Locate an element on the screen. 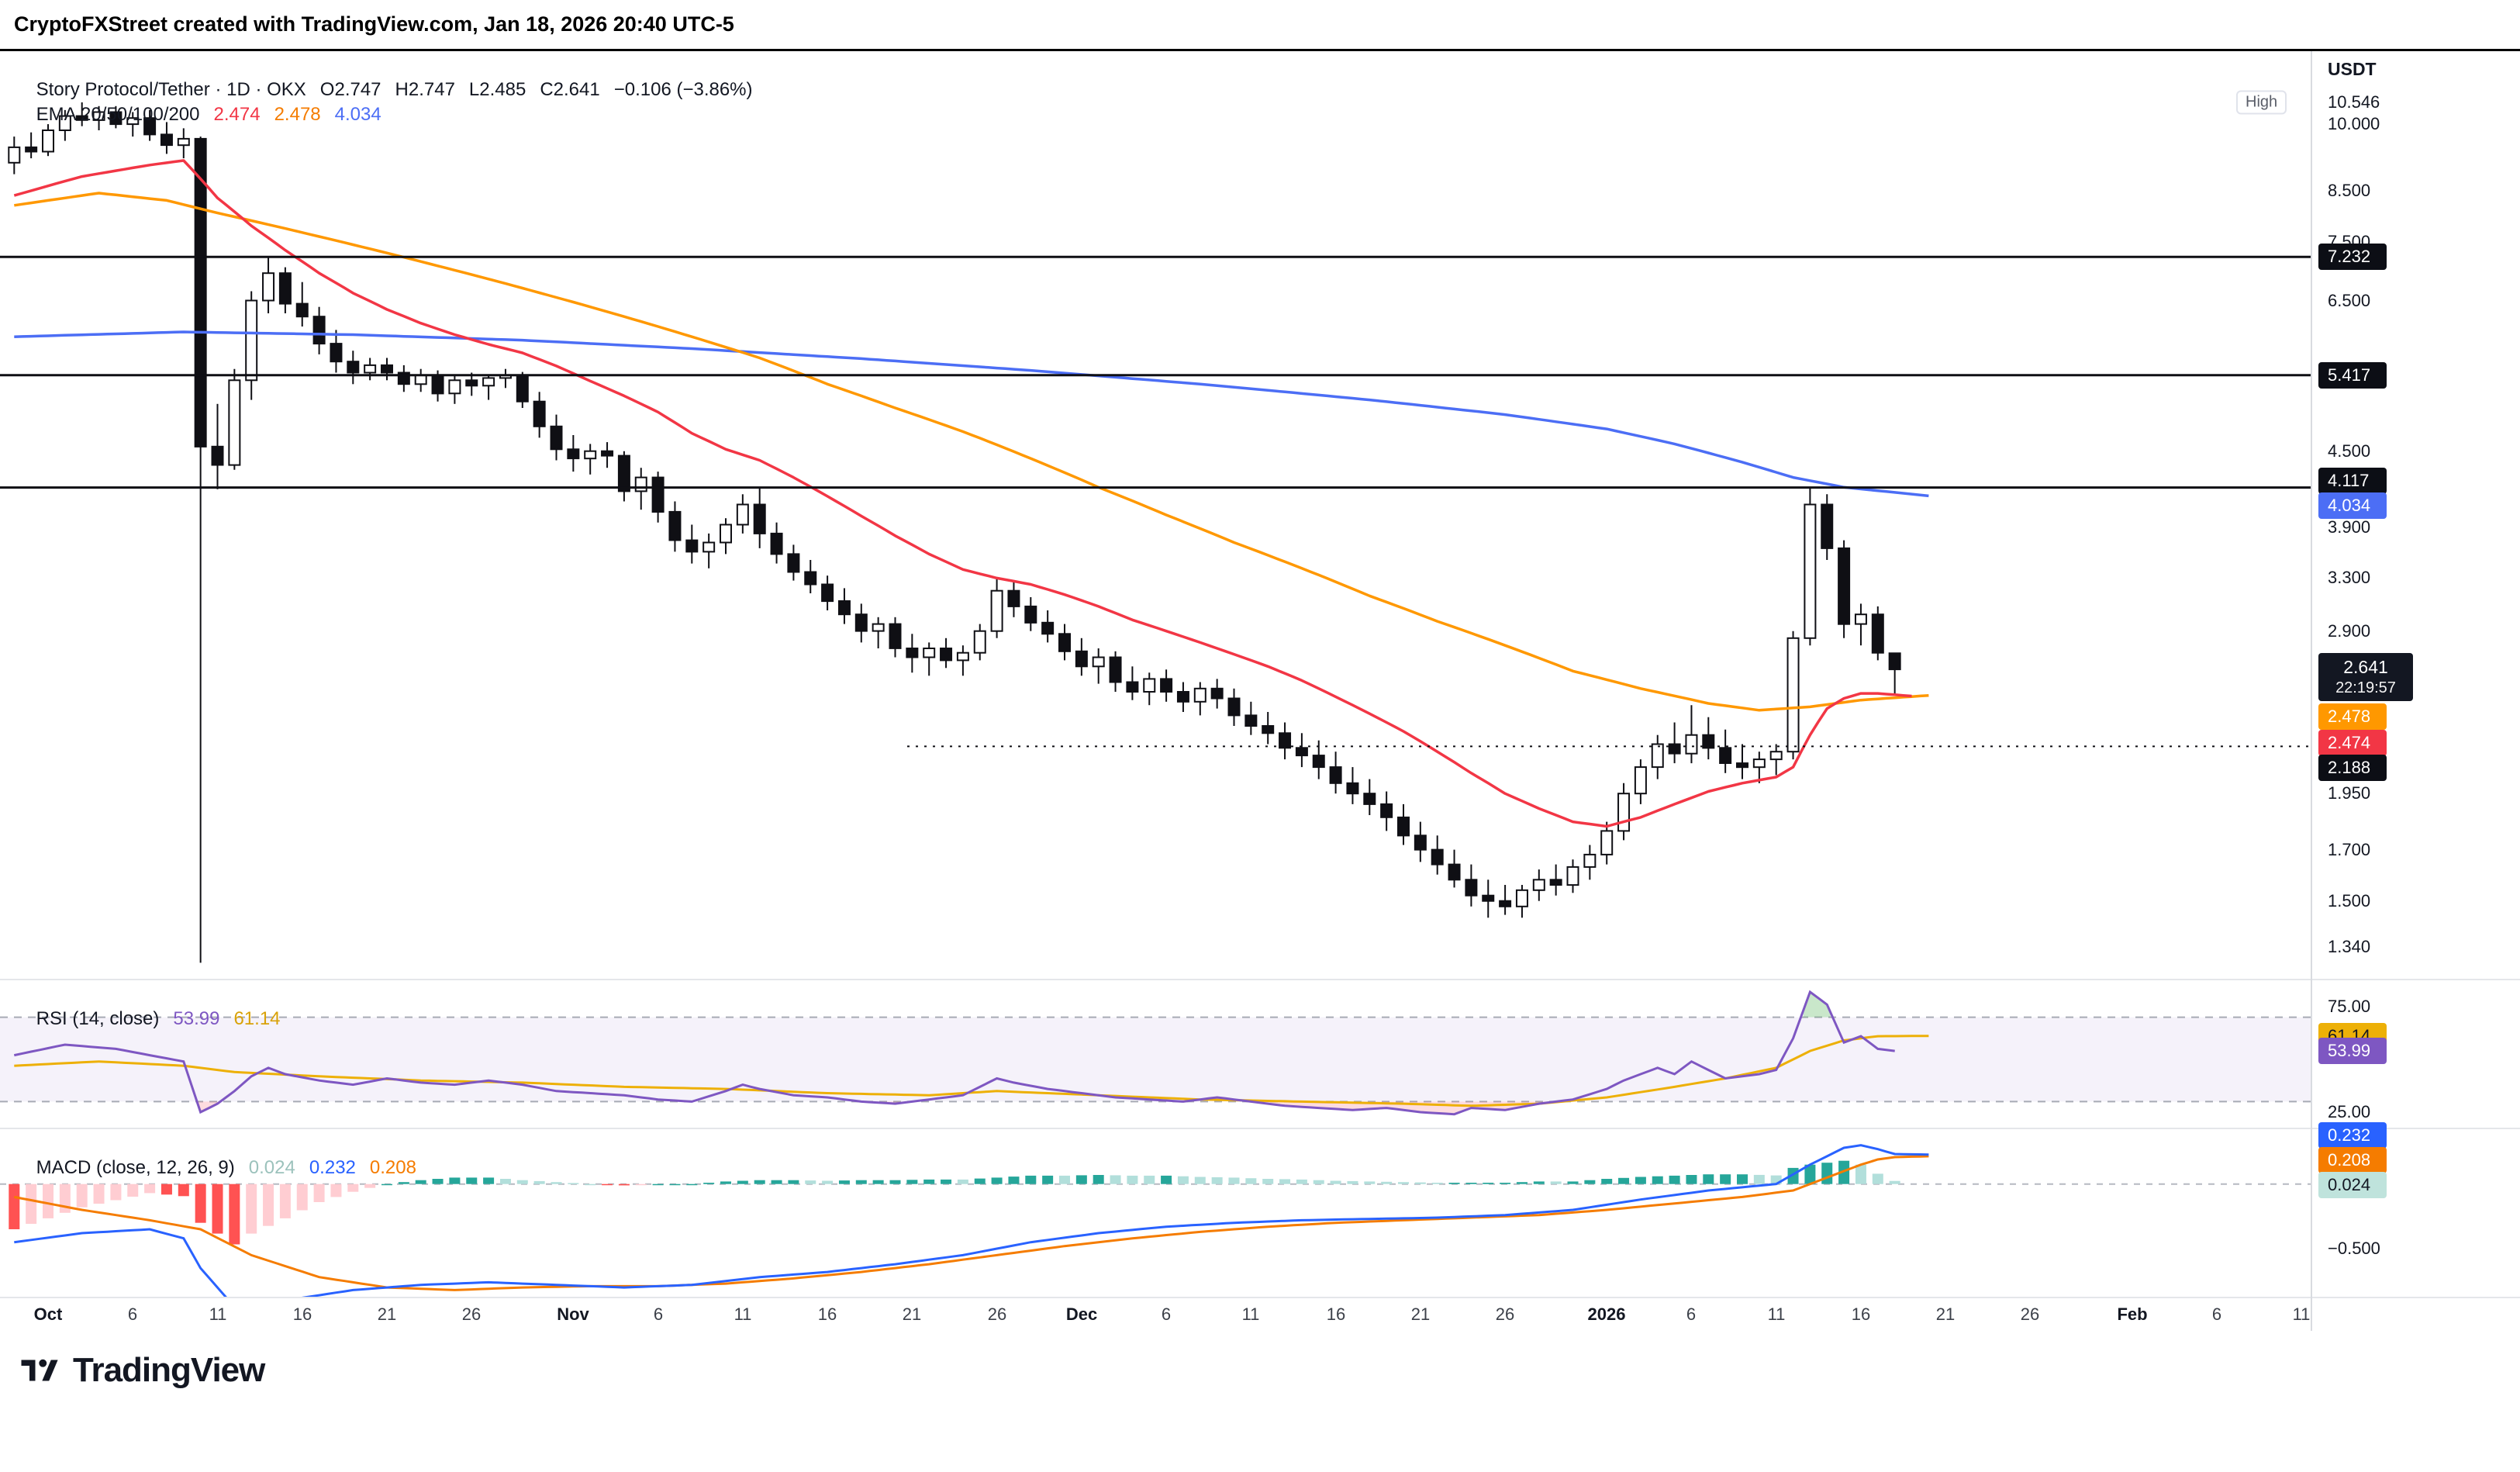 The width and height of the screenshot is (2520, 1472). macd-hist-value: 0.024 is located at coordinates (271, 1167).